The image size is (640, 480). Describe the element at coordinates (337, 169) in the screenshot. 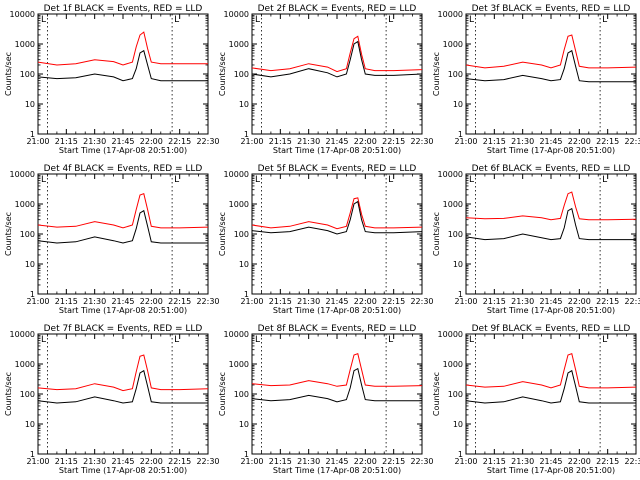

I see `panel-title: Det 5f BLACK = Events, RED = LLD` at that location.